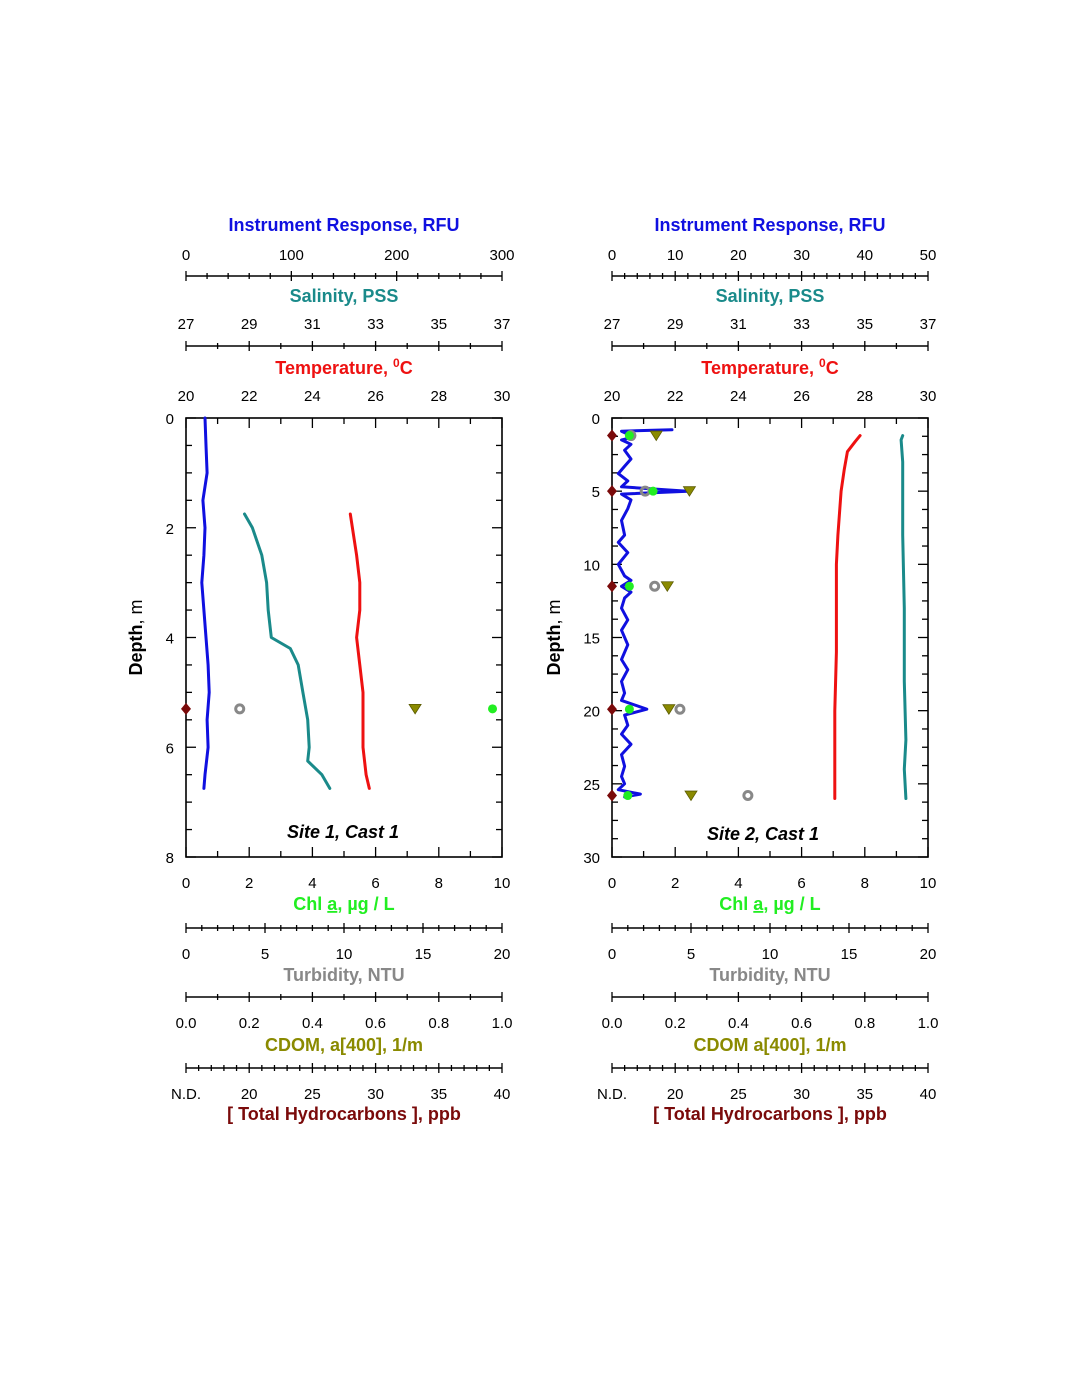 The image size is (1069, 1383). I want to click on series-line-rfu, so click(205, 603).